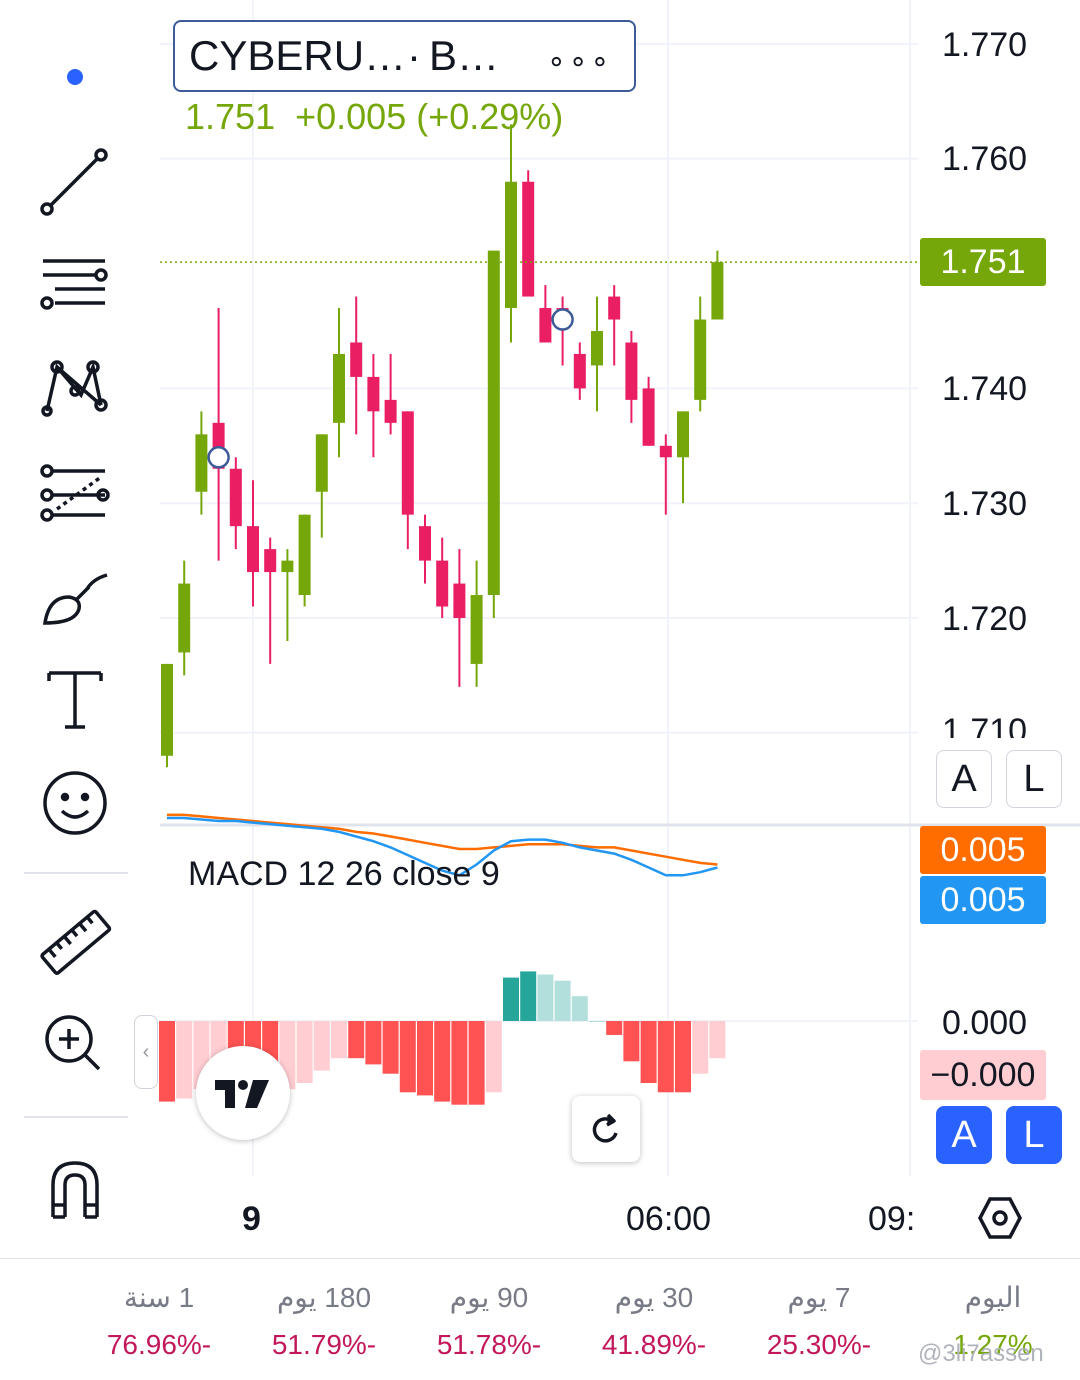  Describe the element at coordinates (146, 1052) in the screenshot. I see `collapse-toolbar-button: ‹` at that location.